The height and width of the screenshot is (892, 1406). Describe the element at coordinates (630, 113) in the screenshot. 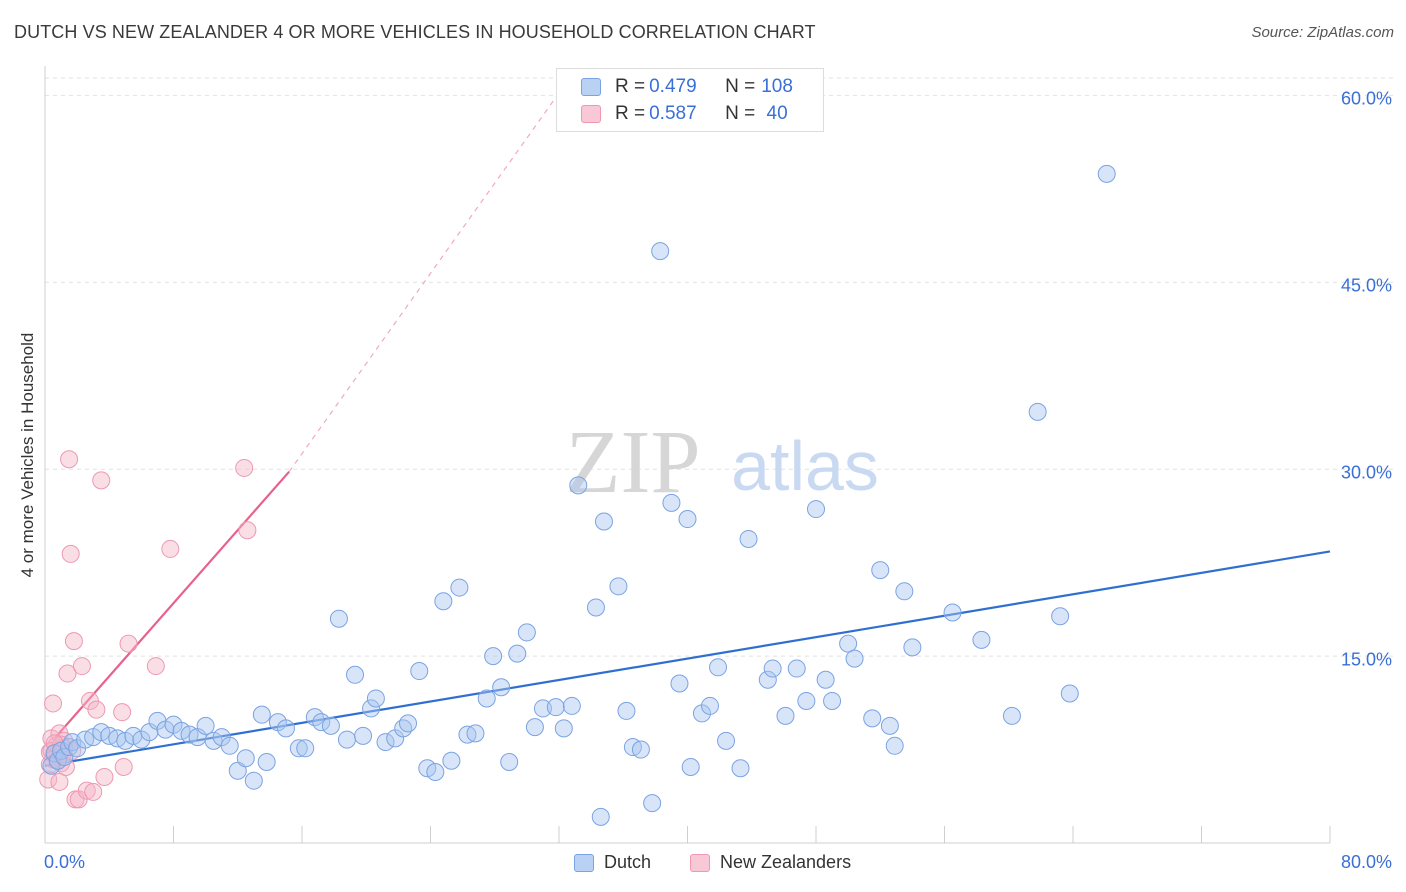

I see `nz-r-label: R =` at that location.